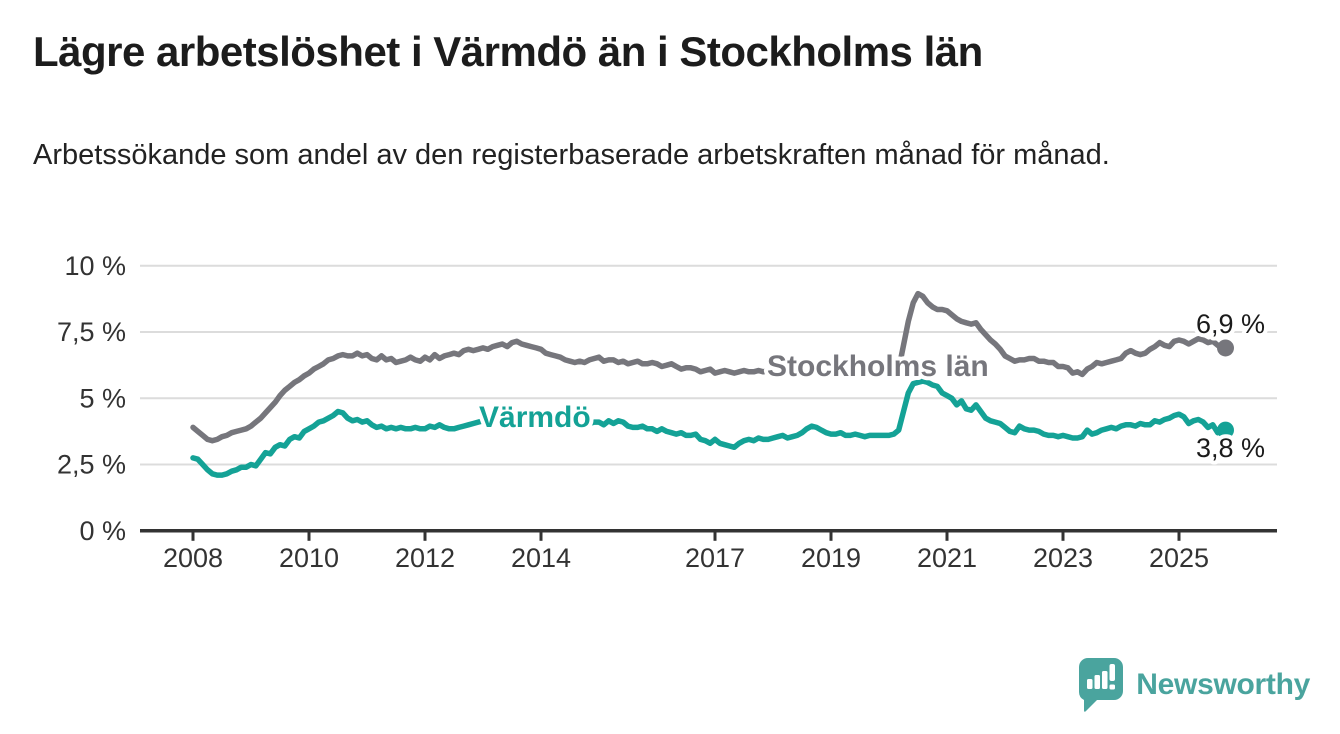  Describe the element at coordinates (878, 366) in the screenshot. I see `series-label: Stockholms län` at that location.